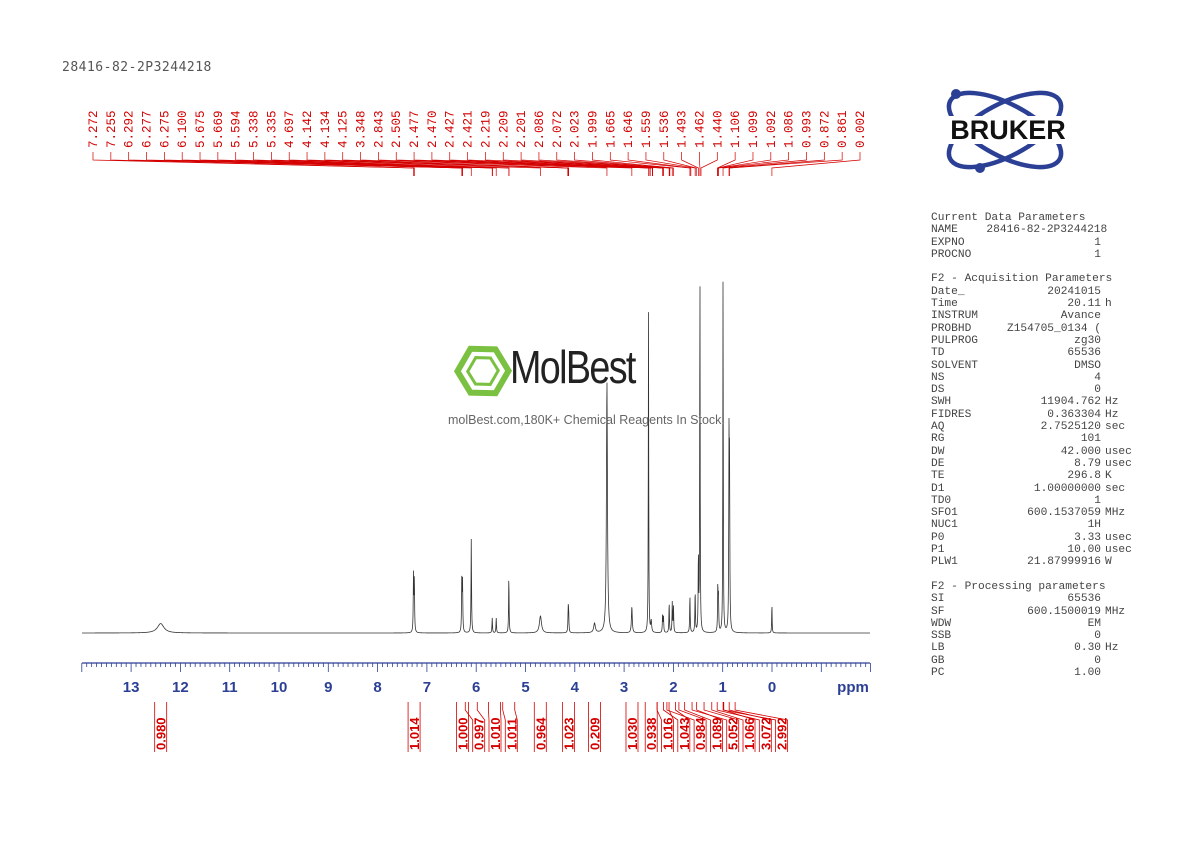  Describe the element at coordinates (1080, 316) in the screenshot. I see `param-value: Avance` at that location.